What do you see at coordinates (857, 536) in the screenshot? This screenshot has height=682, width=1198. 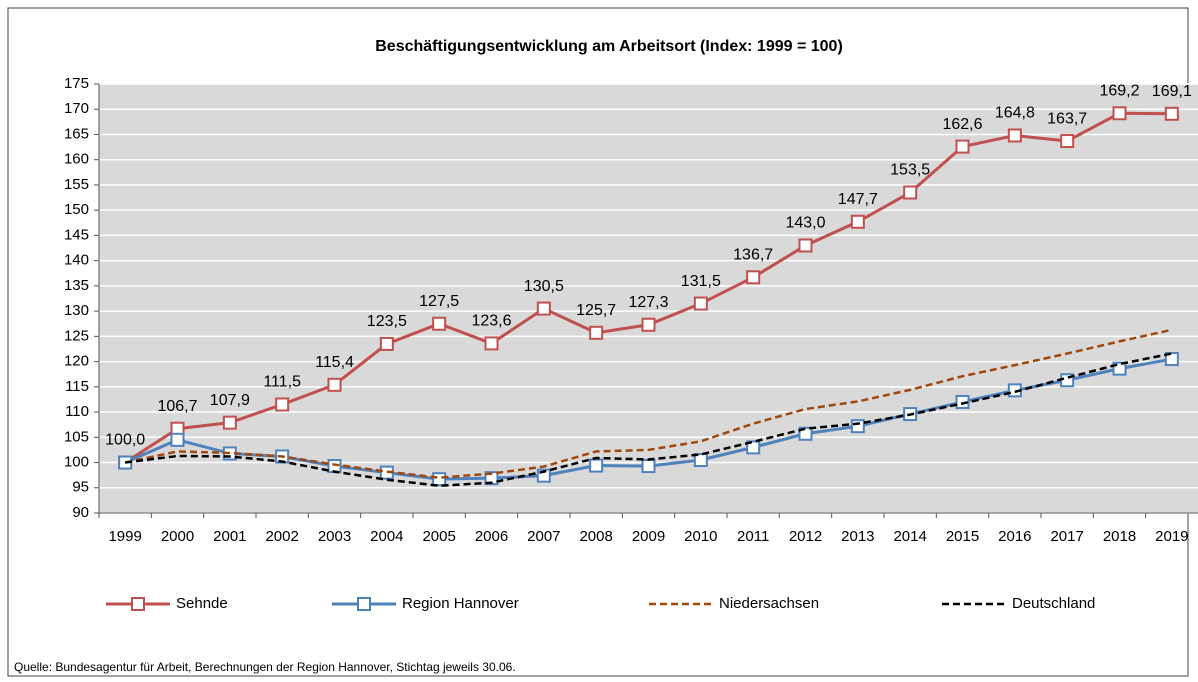 I see `x-tick-label: 2013` at bounding box center [857, 536].